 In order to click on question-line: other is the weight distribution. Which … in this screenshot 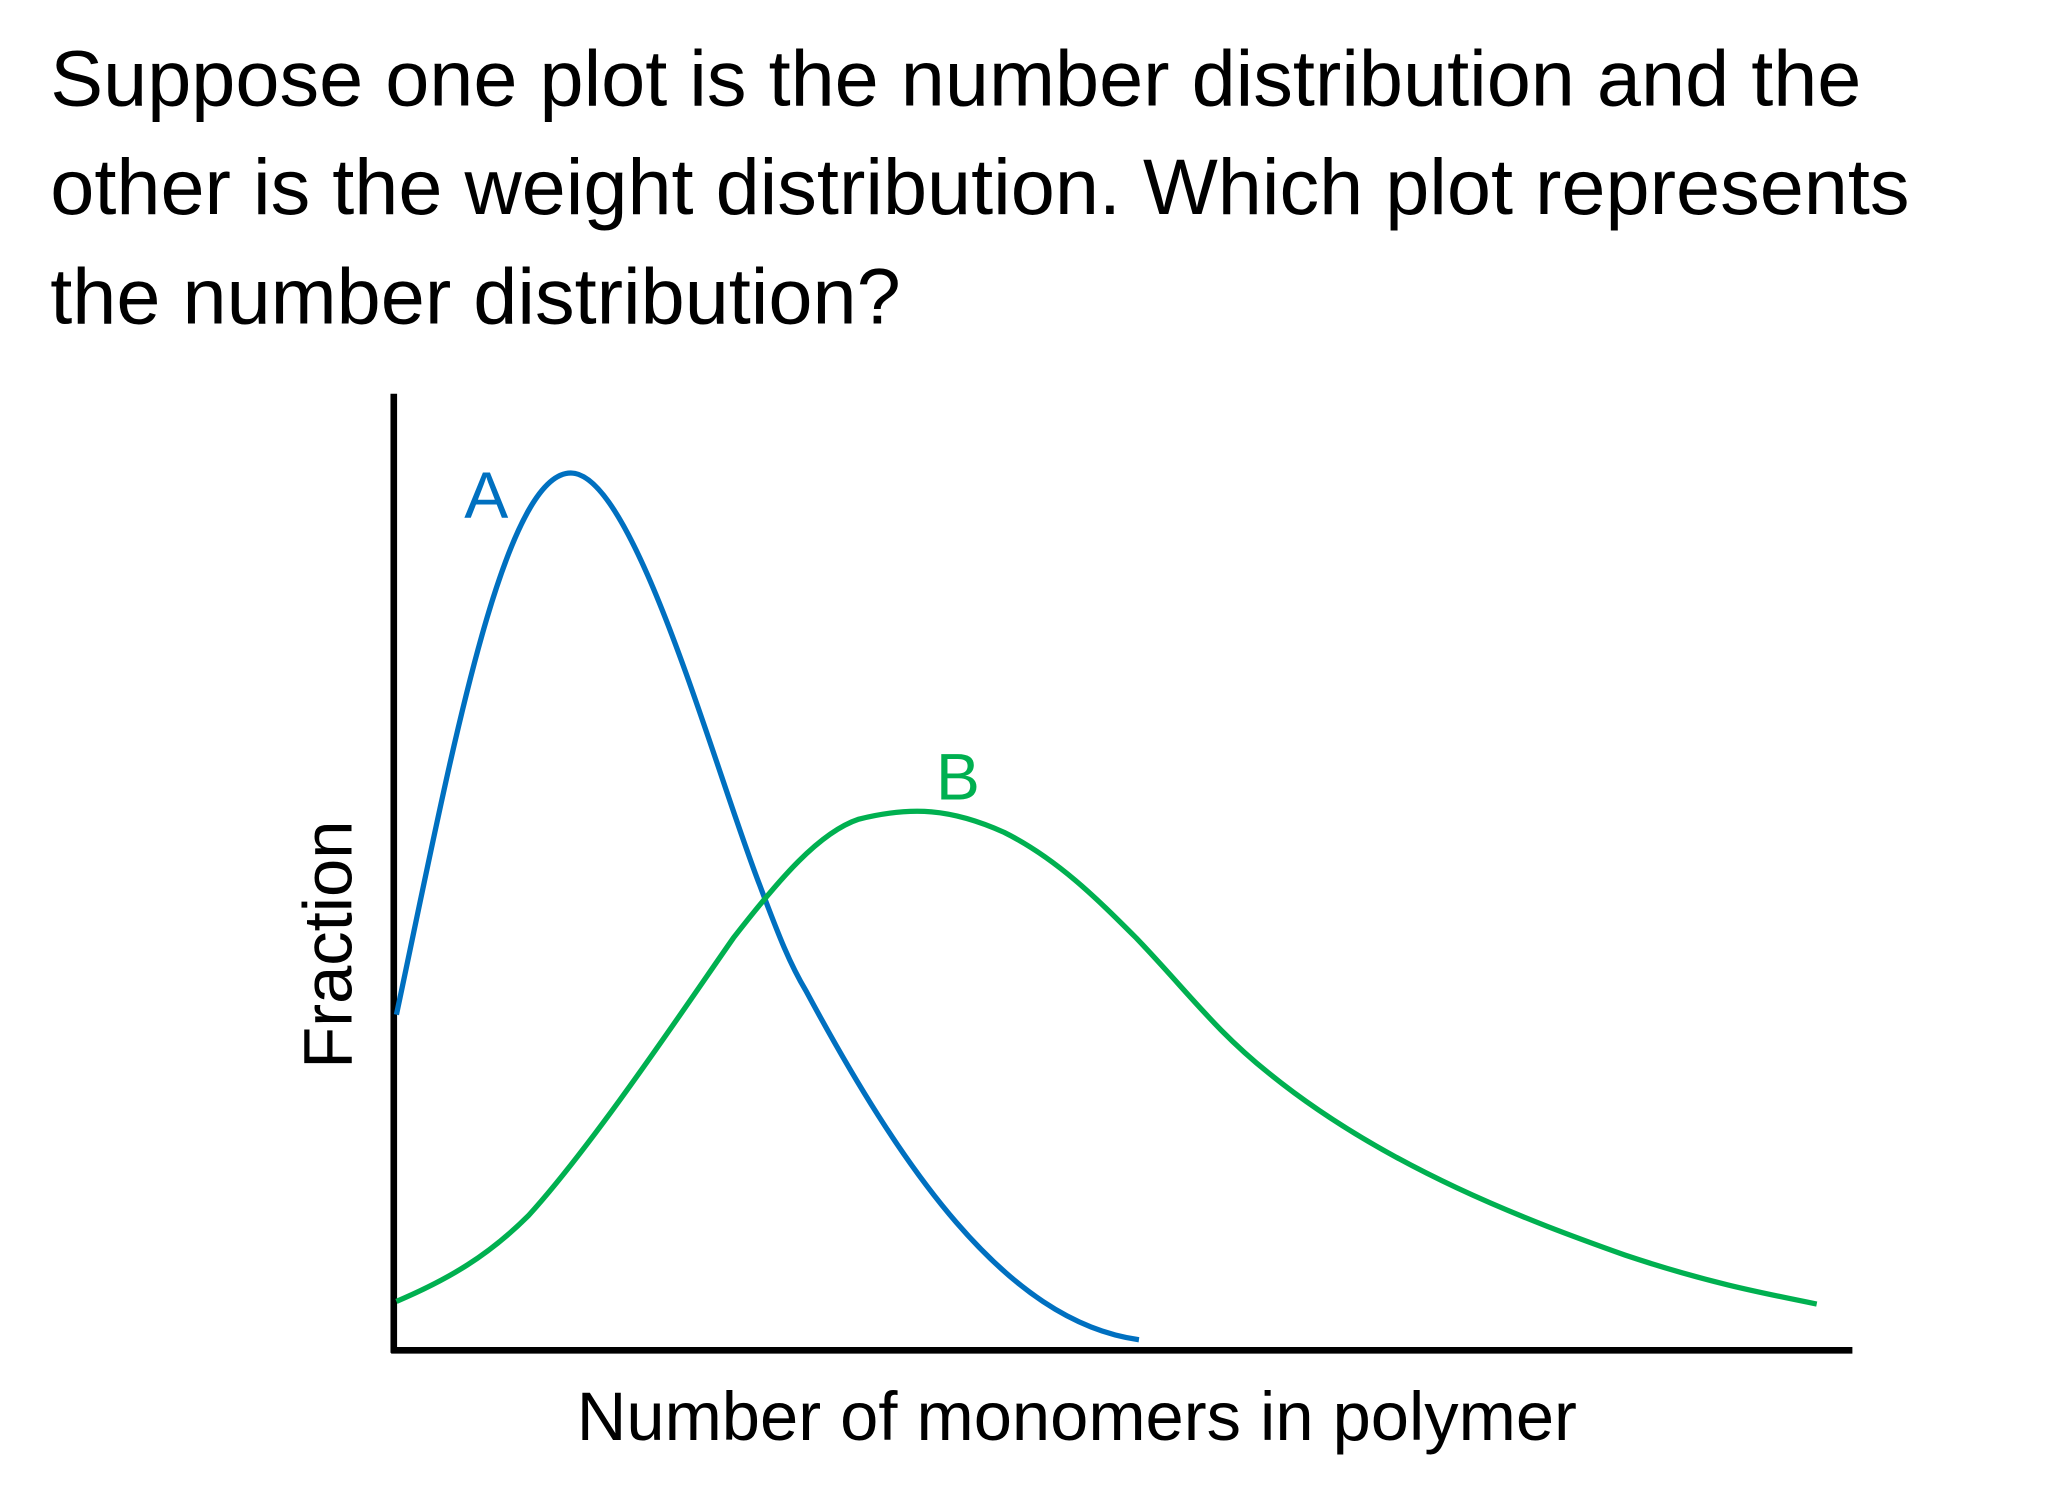, I will do `click(979, 186)`.